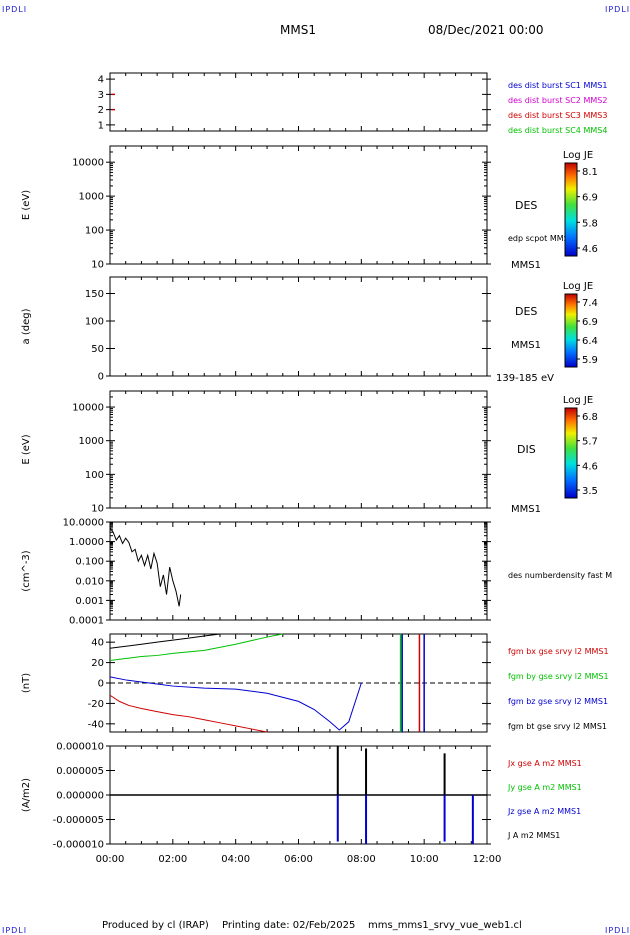 The image size is (630, 935). Describe the element at coordinates (541, 238) in the screenshot. I see `des-energy-secondary: edp scpot MMS1` at that location.